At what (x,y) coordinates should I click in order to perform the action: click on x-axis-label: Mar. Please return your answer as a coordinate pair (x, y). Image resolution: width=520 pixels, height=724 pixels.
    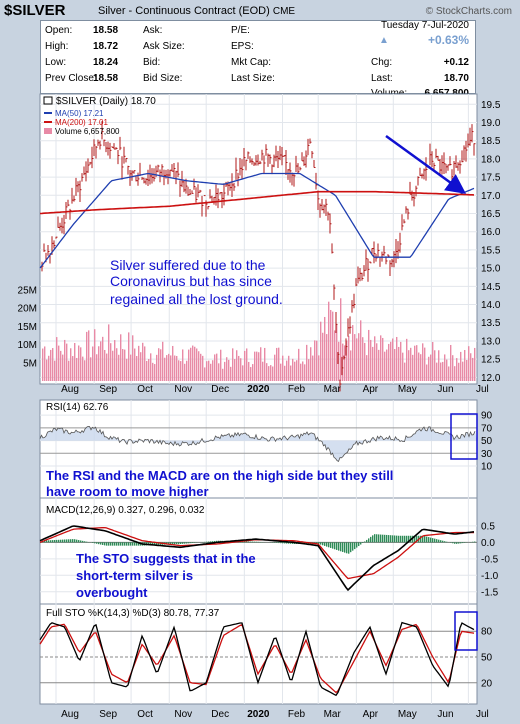
    Looking at the image, I should click on (333, 389).